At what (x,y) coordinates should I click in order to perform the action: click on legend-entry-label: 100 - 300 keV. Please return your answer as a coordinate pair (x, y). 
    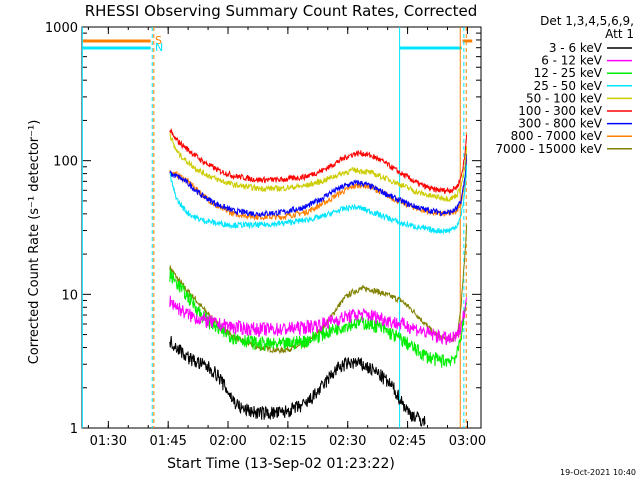
    Looking at the image, I should click on (560, 111).